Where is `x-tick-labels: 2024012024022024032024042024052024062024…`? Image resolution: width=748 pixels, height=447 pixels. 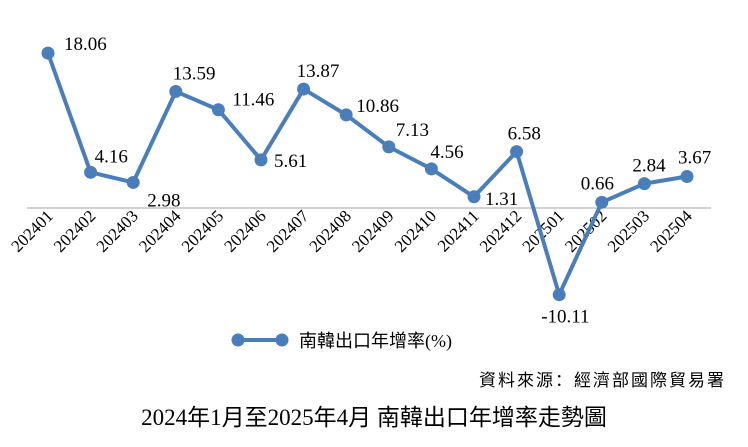 x-tick-labels: 2024012024022024032024042024052024062024… is located at coordinates (351, 231).